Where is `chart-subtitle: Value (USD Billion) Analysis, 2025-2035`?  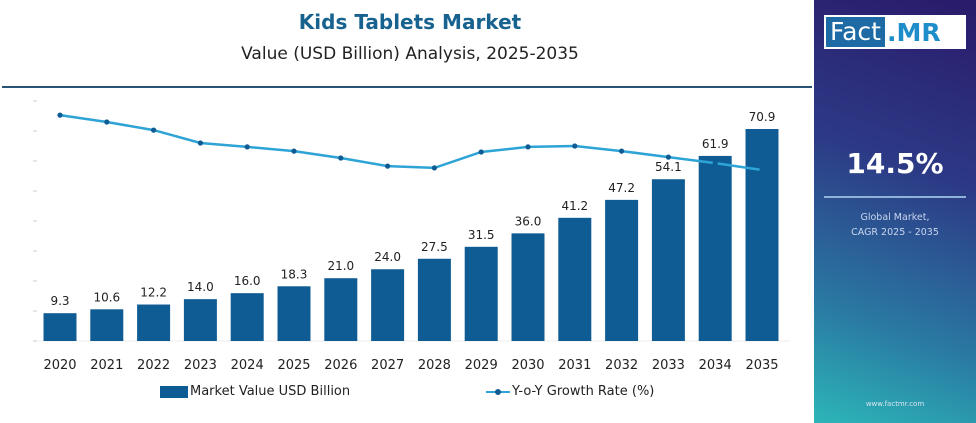 chart-subtitle: Value (USD Billion) Analysis, 2025-2035 is located at coordinates (410, 54).